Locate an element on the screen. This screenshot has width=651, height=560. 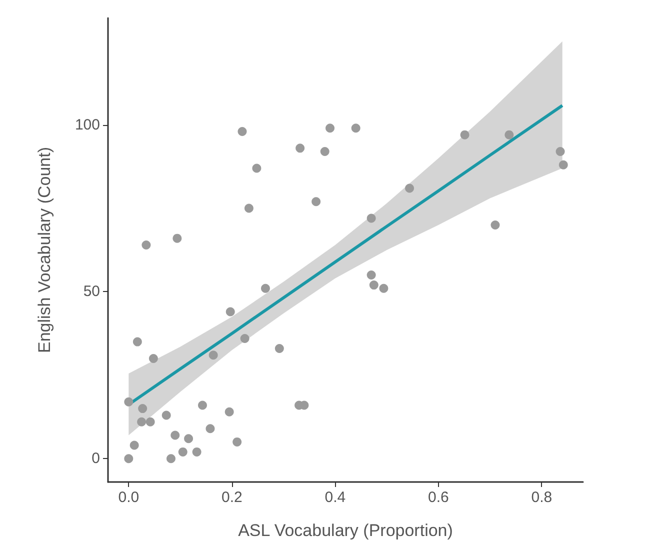
y-tick-label: 0 is located at coordinates (96, 459).